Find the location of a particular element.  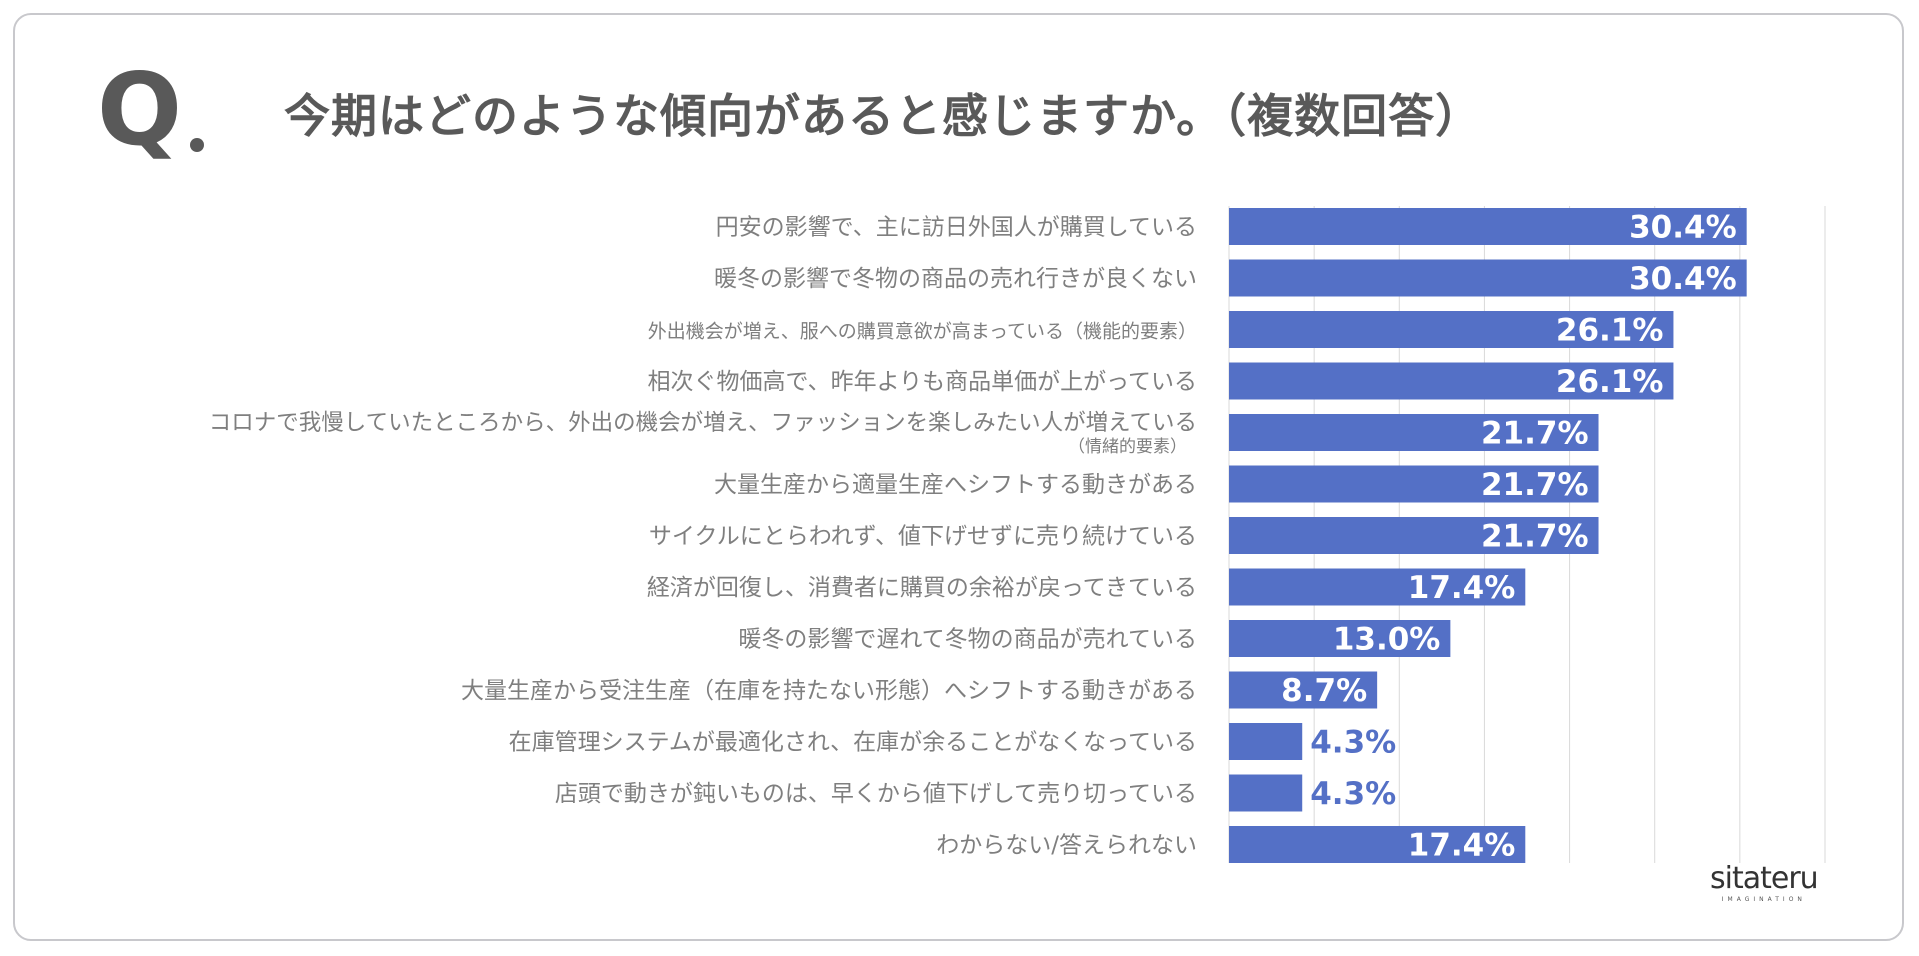

category-label: 相次ぐ物価高で、昨年よりも商品単価が上がっている is located at coordinates (922, 382).